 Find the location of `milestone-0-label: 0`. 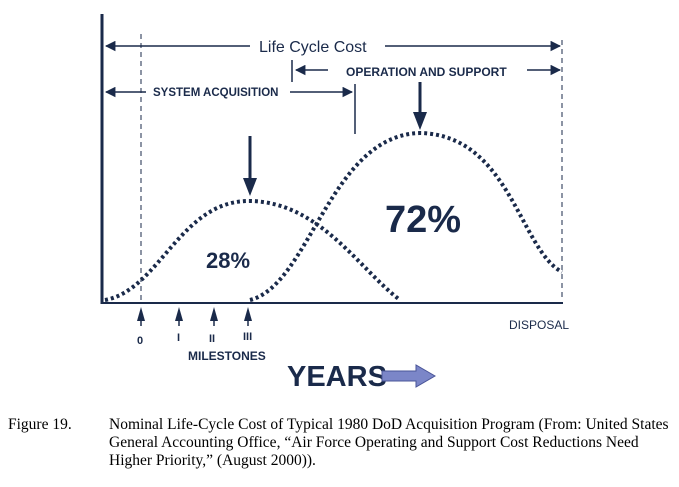

milestone-0-label: 0 is located at coordinates (140, 341).